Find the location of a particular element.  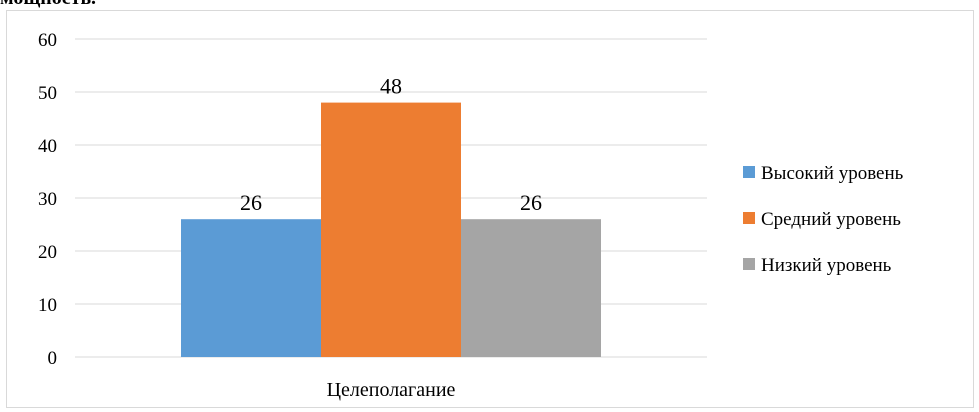

x-category-label: Целеполагание is located at coordinates (391, 390).